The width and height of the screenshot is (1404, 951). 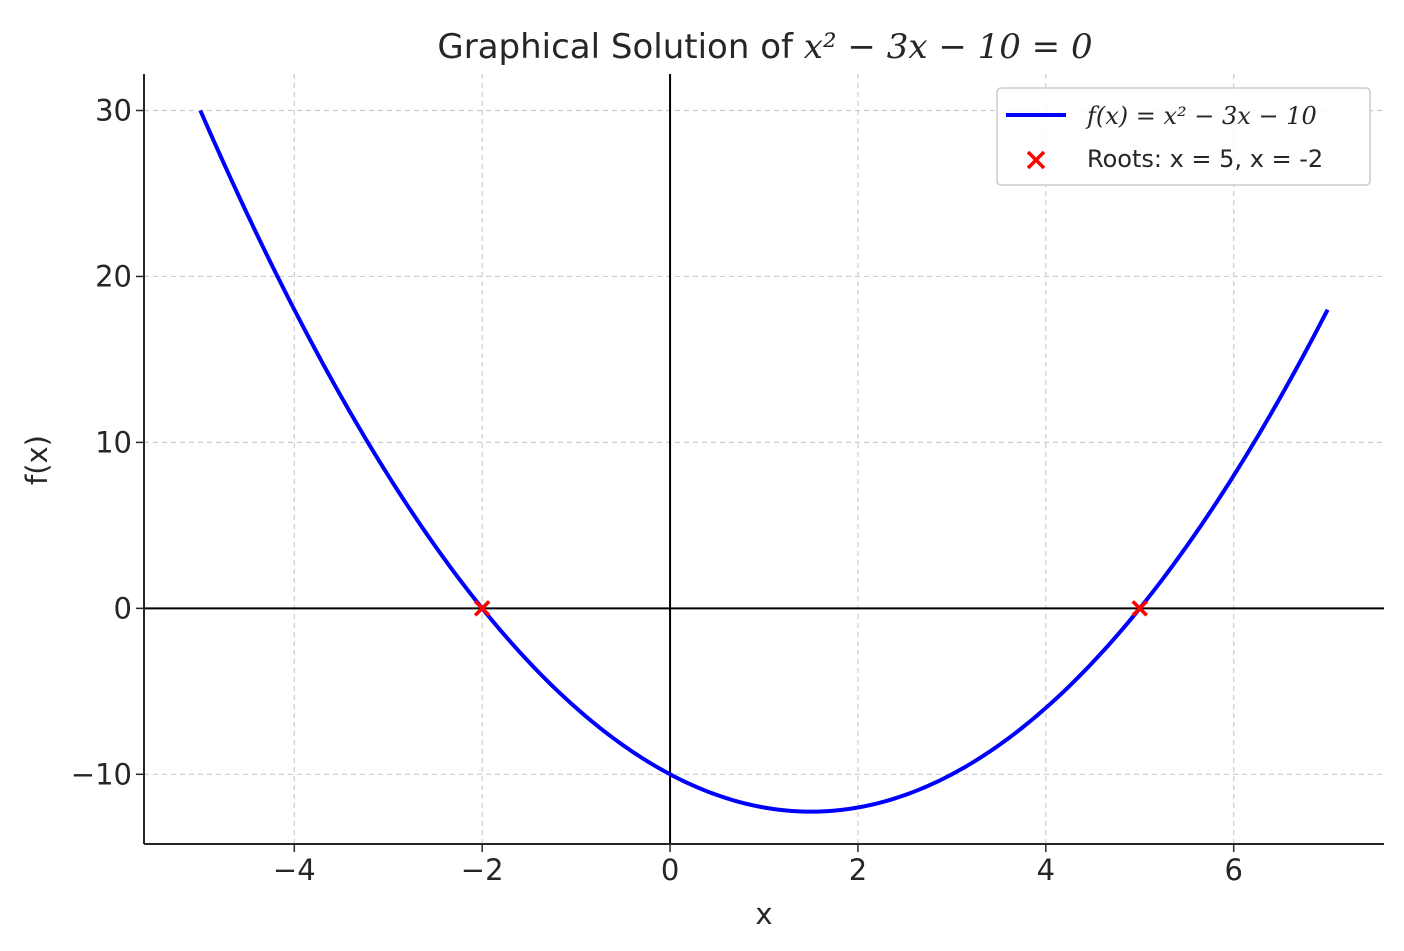 What do you see at coordinates (948, 47) in the screenshot?
I see `chart-title-equation: x² − 3x − 10 = 0` at bounding box center [948, 47].